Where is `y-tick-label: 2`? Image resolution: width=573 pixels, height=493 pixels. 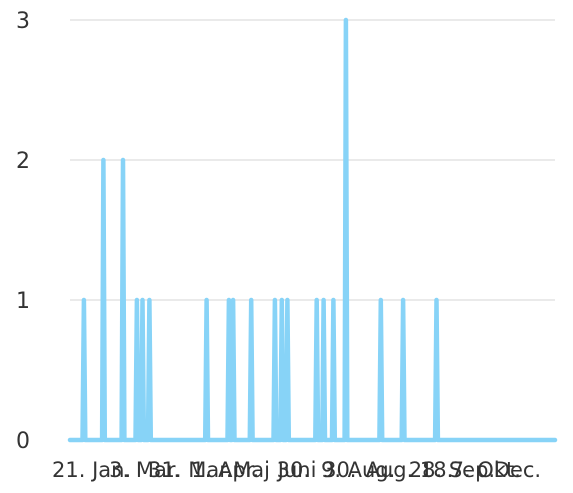 y-tick-label: 2 is located at coordinates (23, 161).